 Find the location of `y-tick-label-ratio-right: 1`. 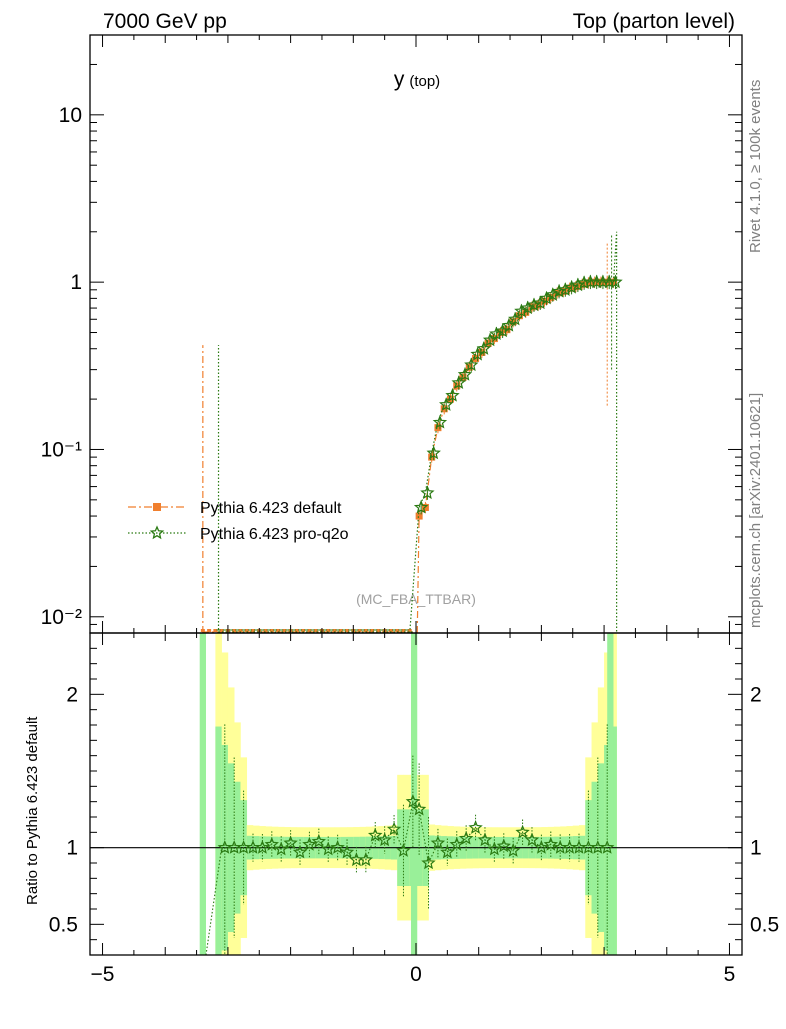

y-tick-label-ratio-right: 1 is located at coordinates (756, 848).